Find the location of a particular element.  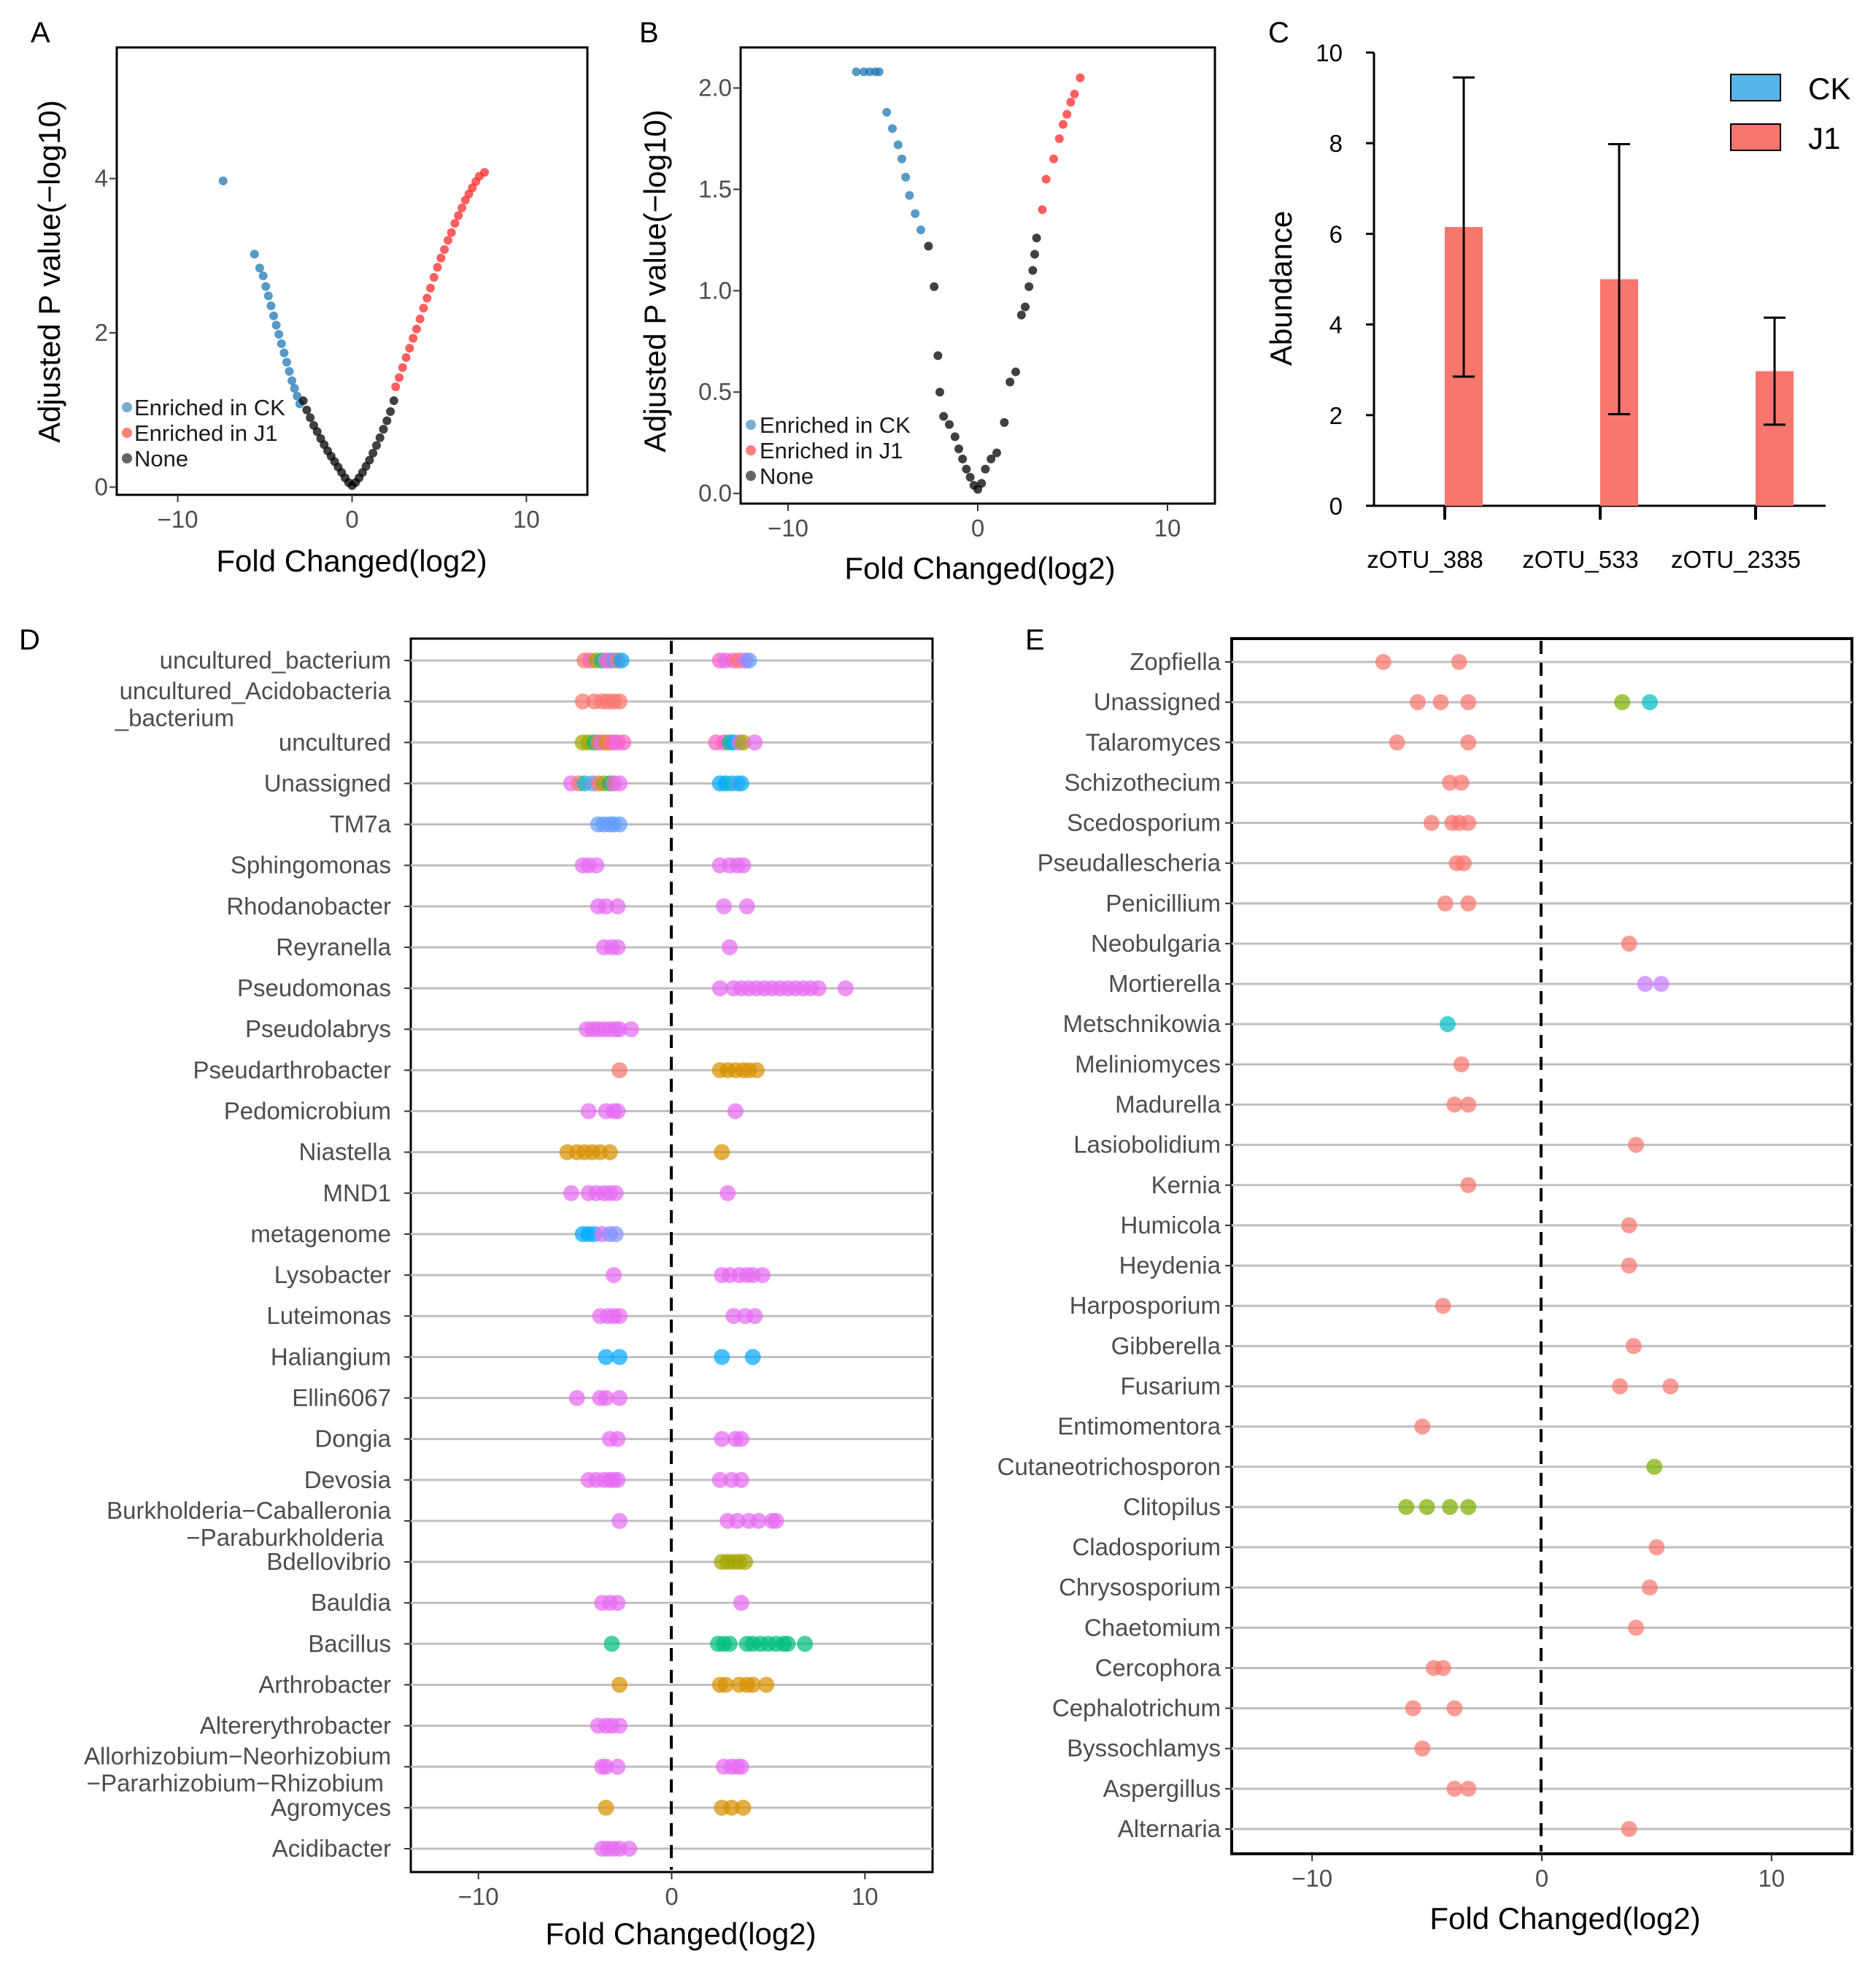

category-label: Devosia is located at coordinates (348, 1479).